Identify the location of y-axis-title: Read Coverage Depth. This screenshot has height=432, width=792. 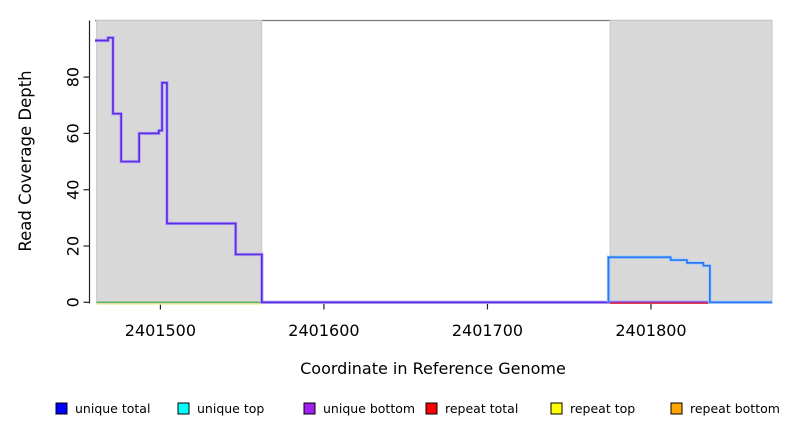
(25, 160).